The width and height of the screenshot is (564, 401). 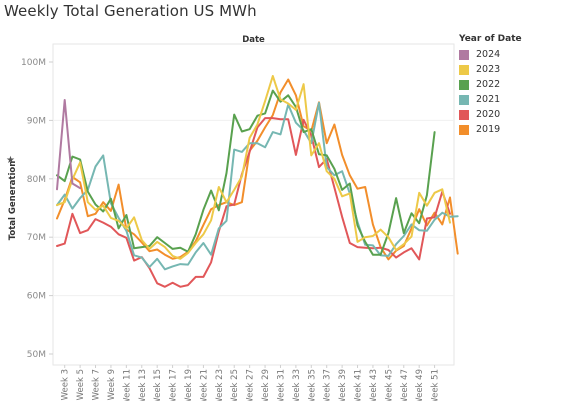 I want to click on pin-icon: ★, so click(x=10, y=160).